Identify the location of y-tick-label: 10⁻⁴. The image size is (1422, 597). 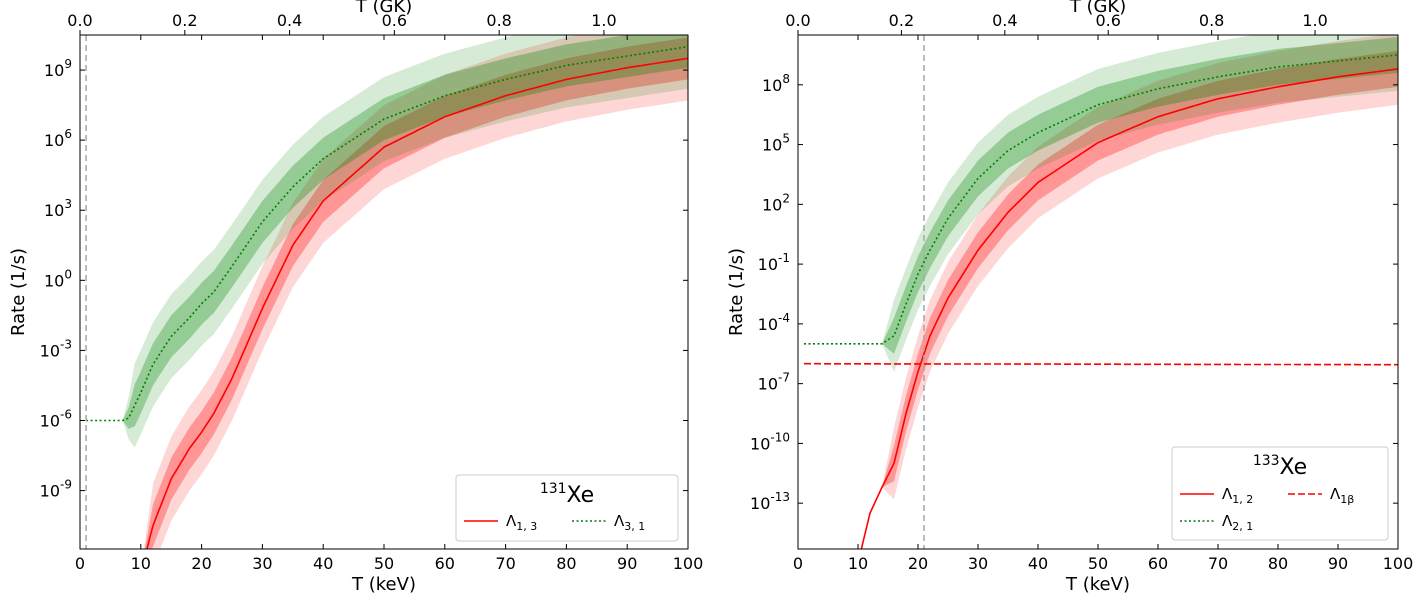
(774, 322).